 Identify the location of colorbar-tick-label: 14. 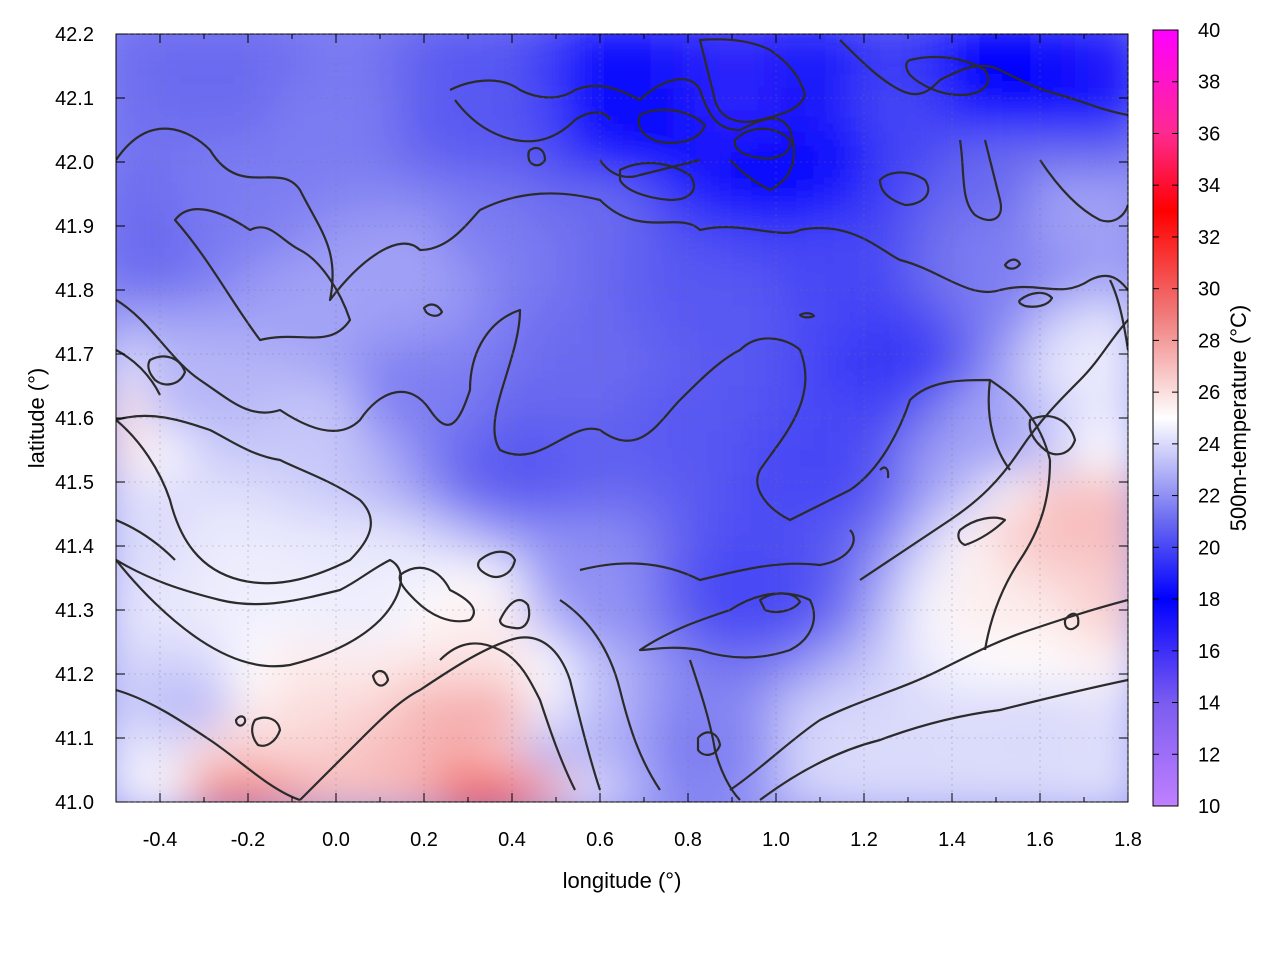
(1209, 704).